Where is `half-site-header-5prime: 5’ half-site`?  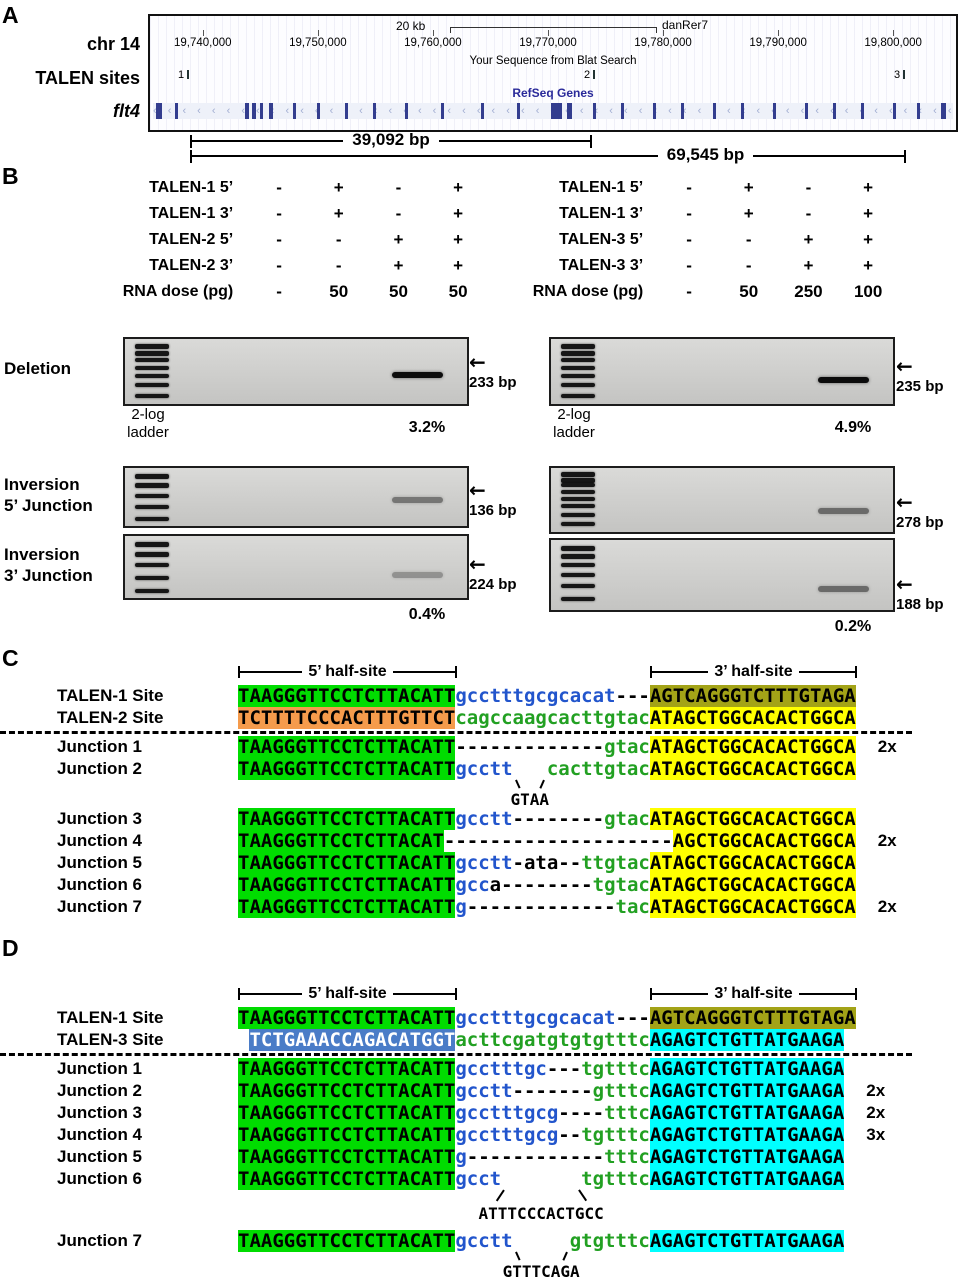
half-site-header-5prime: 5’ half-site is located at coordinates (347, 672).